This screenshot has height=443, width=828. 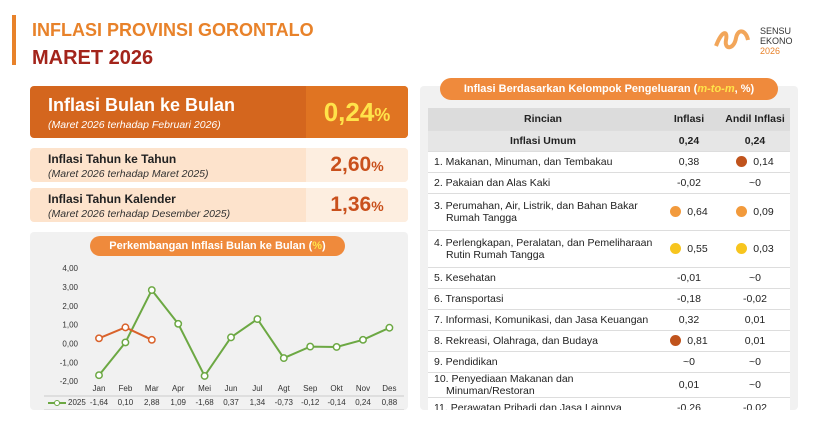 What do you see at coordinates (363, 402) in the screenshot?
I see `data-label: 0,24` at bounding box center [363, 402].